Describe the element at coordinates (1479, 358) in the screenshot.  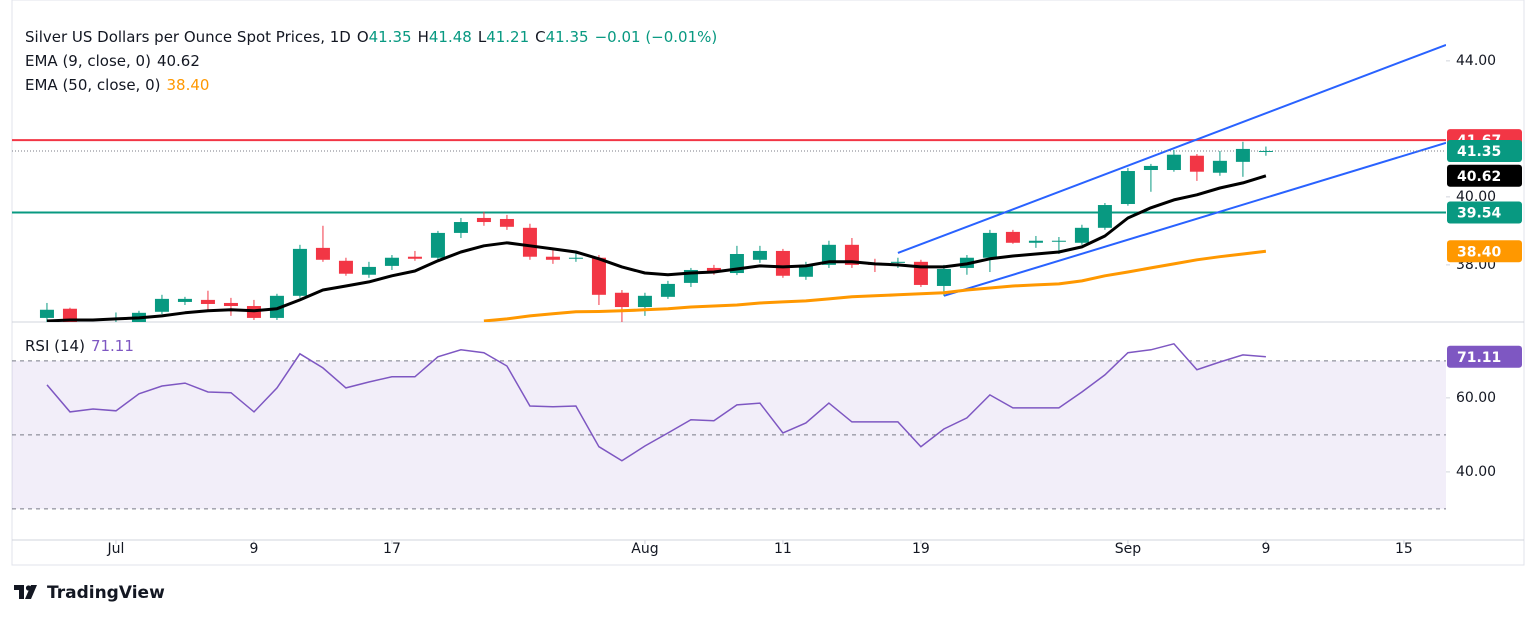
I see `price-label: 71.11` at that location.